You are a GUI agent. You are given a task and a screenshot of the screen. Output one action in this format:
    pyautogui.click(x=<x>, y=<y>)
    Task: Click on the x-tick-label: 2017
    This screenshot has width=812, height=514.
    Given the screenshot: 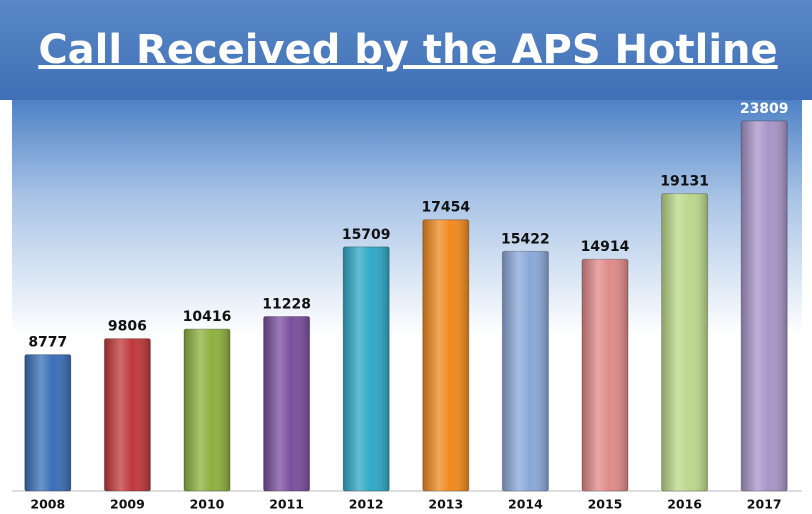 What is the action you would take?
    pyautogui.click(x=764, y=504)
    